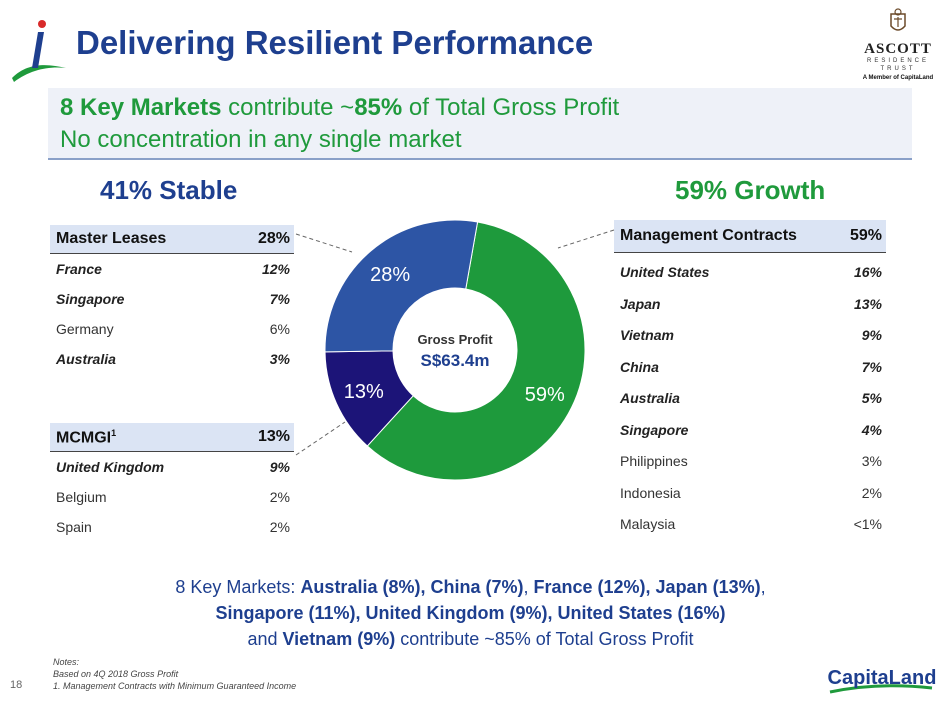 Image resolution: width=941 pixels, height=704 pixels. What do you see at coordinates (867, 303) in the screenshot?
I see `row-value: 13%` at bounding box center [867, 303].